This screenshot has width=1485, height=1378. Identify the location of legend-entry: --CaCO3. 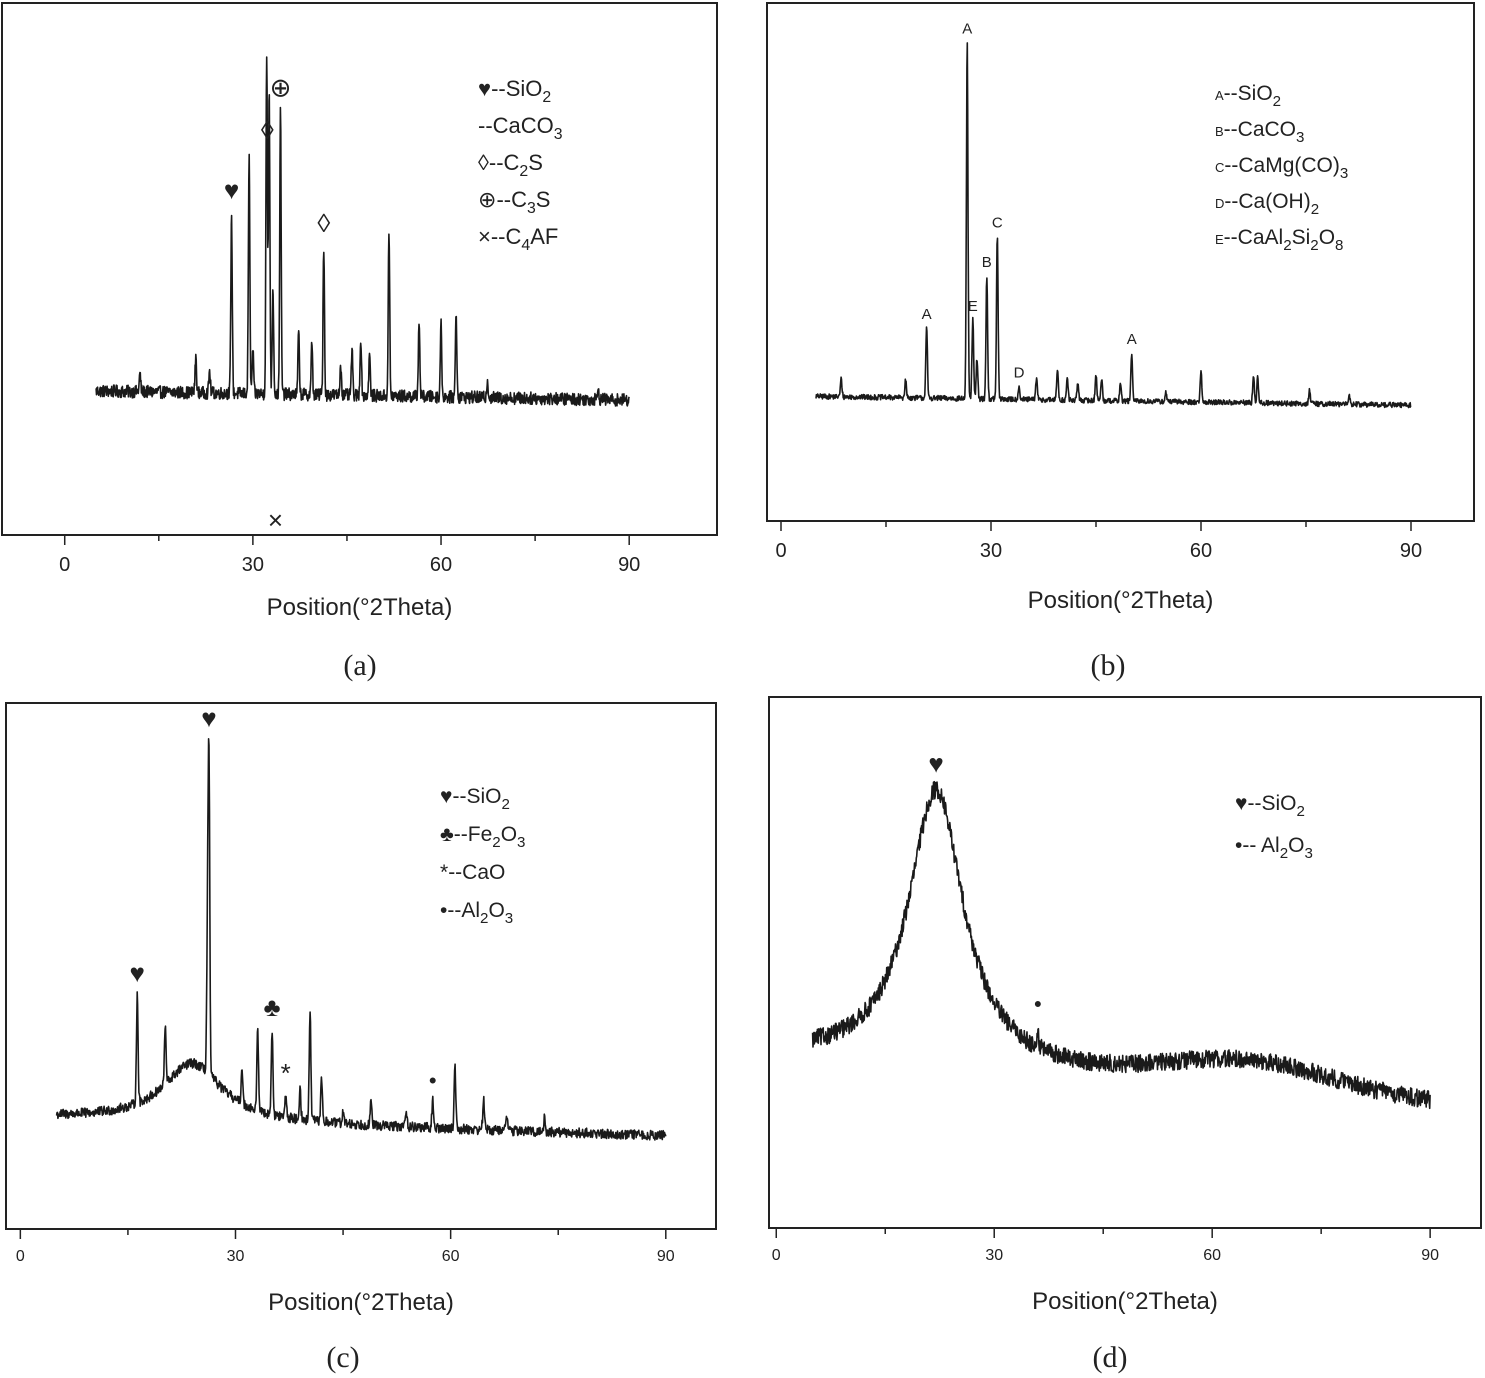
(520, 128).